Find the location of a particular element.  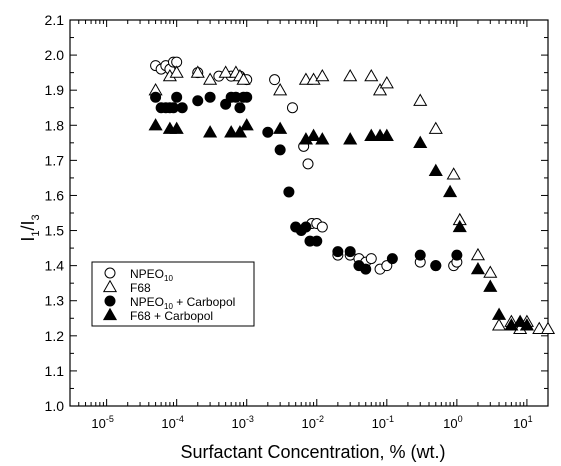

y-tick-label: 1.4 is located at coordinates (55, 266).